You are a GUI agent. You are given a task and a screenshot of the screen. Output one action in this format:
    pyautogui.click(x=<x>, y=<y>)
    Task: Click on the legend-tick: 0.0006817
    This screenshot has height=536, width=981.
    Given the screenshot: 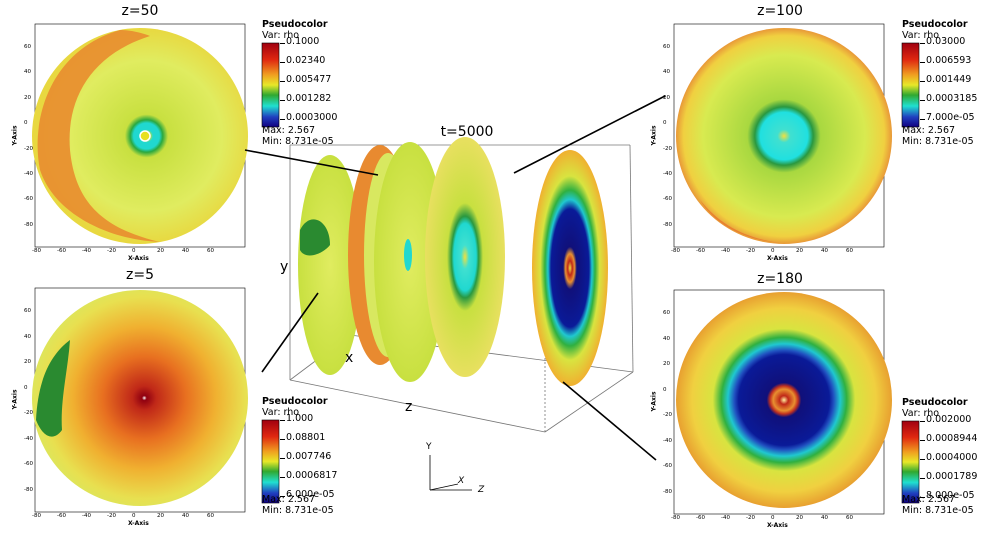 What is the action you would take?
    pyautogui.click(x=308, y=475)
    